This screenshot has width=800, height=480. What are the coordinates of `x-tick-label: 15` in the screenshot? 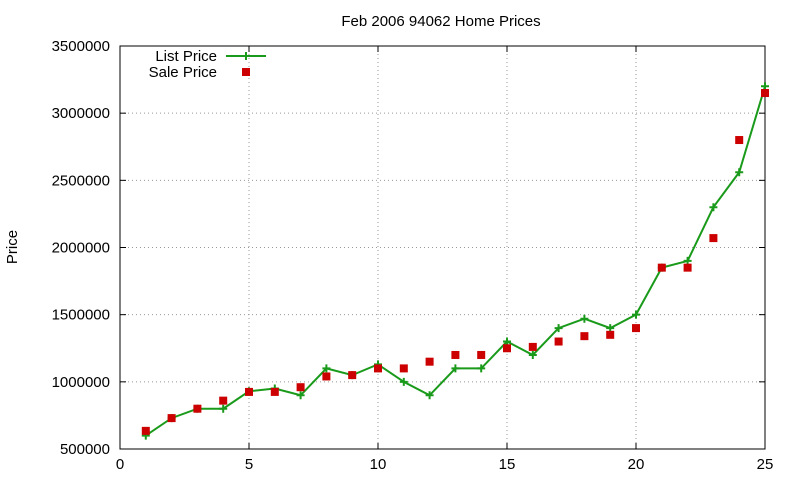 It's located at (507, 464).